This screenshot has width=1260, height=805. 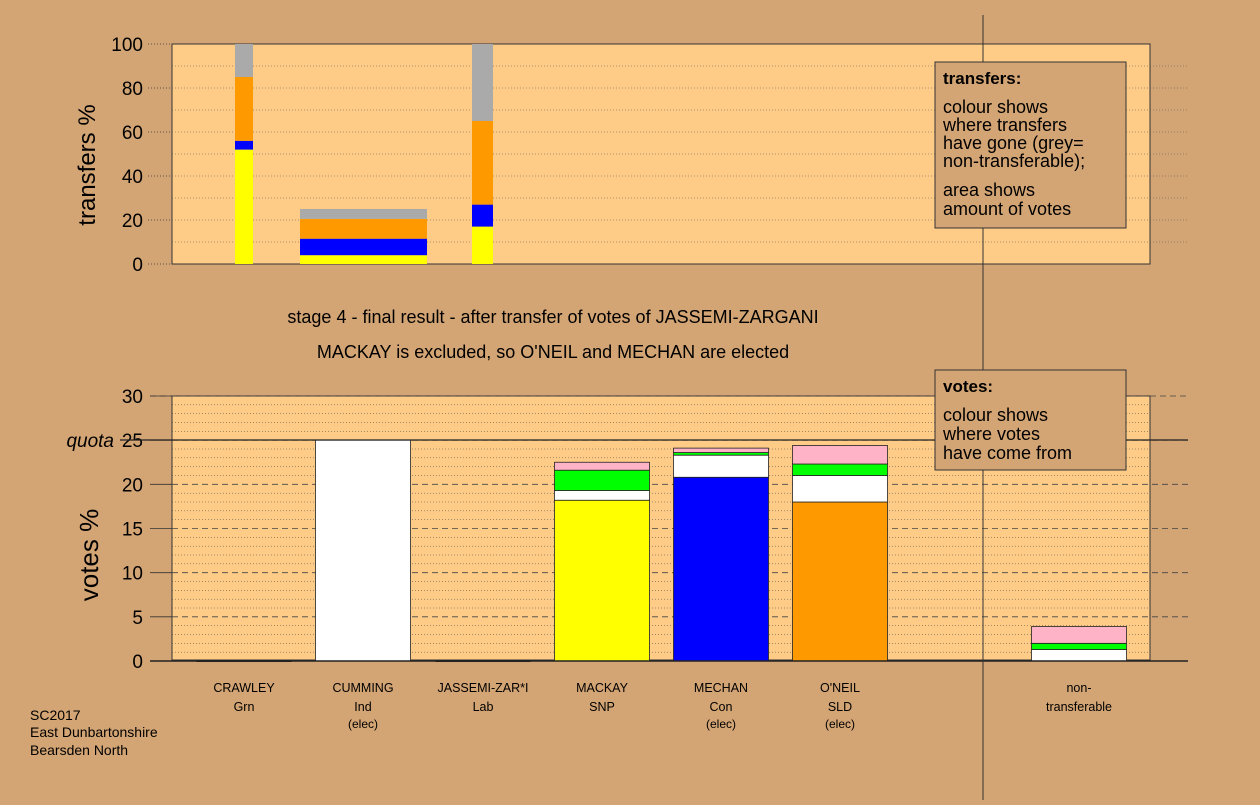 I want to click on votes-tick-label: 25, so click(x=132, y=441).